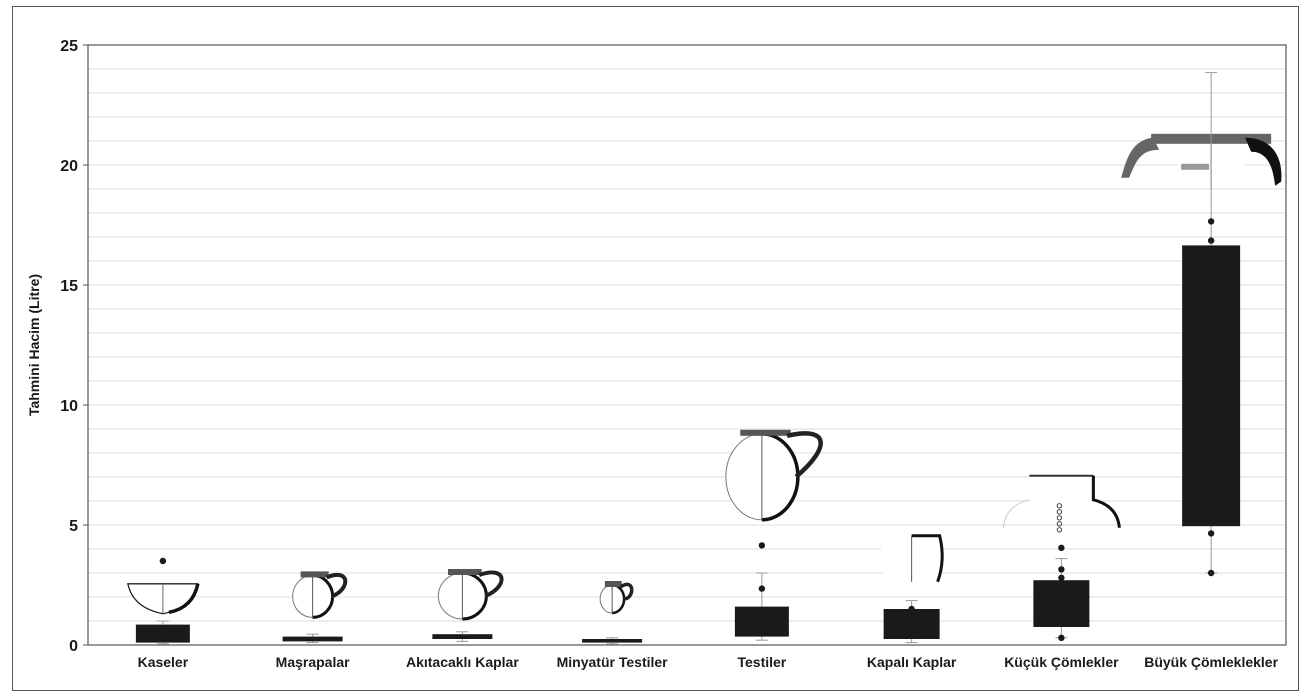 The image size is (1311, 697). I want to click on x-tick-label: Kaseler, so click(163, 662).